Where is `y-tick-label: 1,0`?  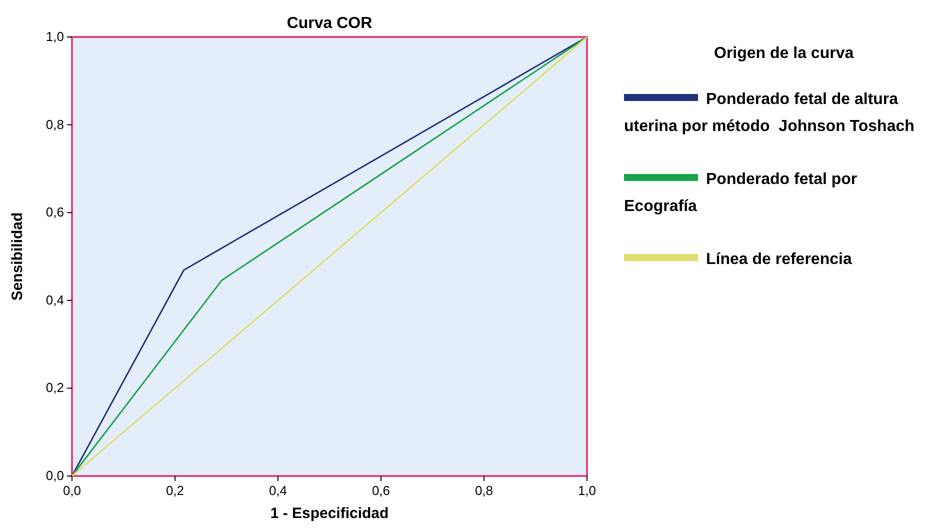
y-tick-label: 1,0 is located at coordinates (55, 36).